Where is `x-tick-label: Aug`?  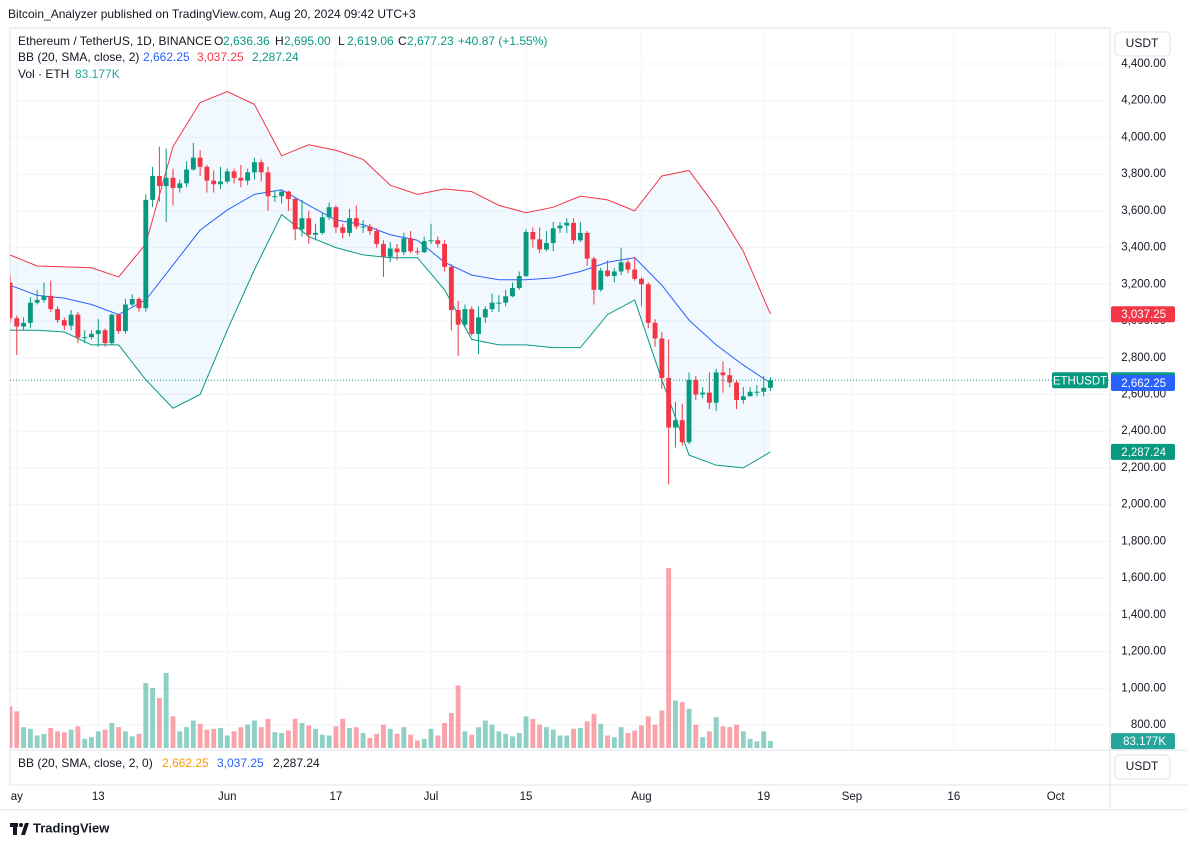
x-tick-label: Aug is located at coordinates (641, 797).